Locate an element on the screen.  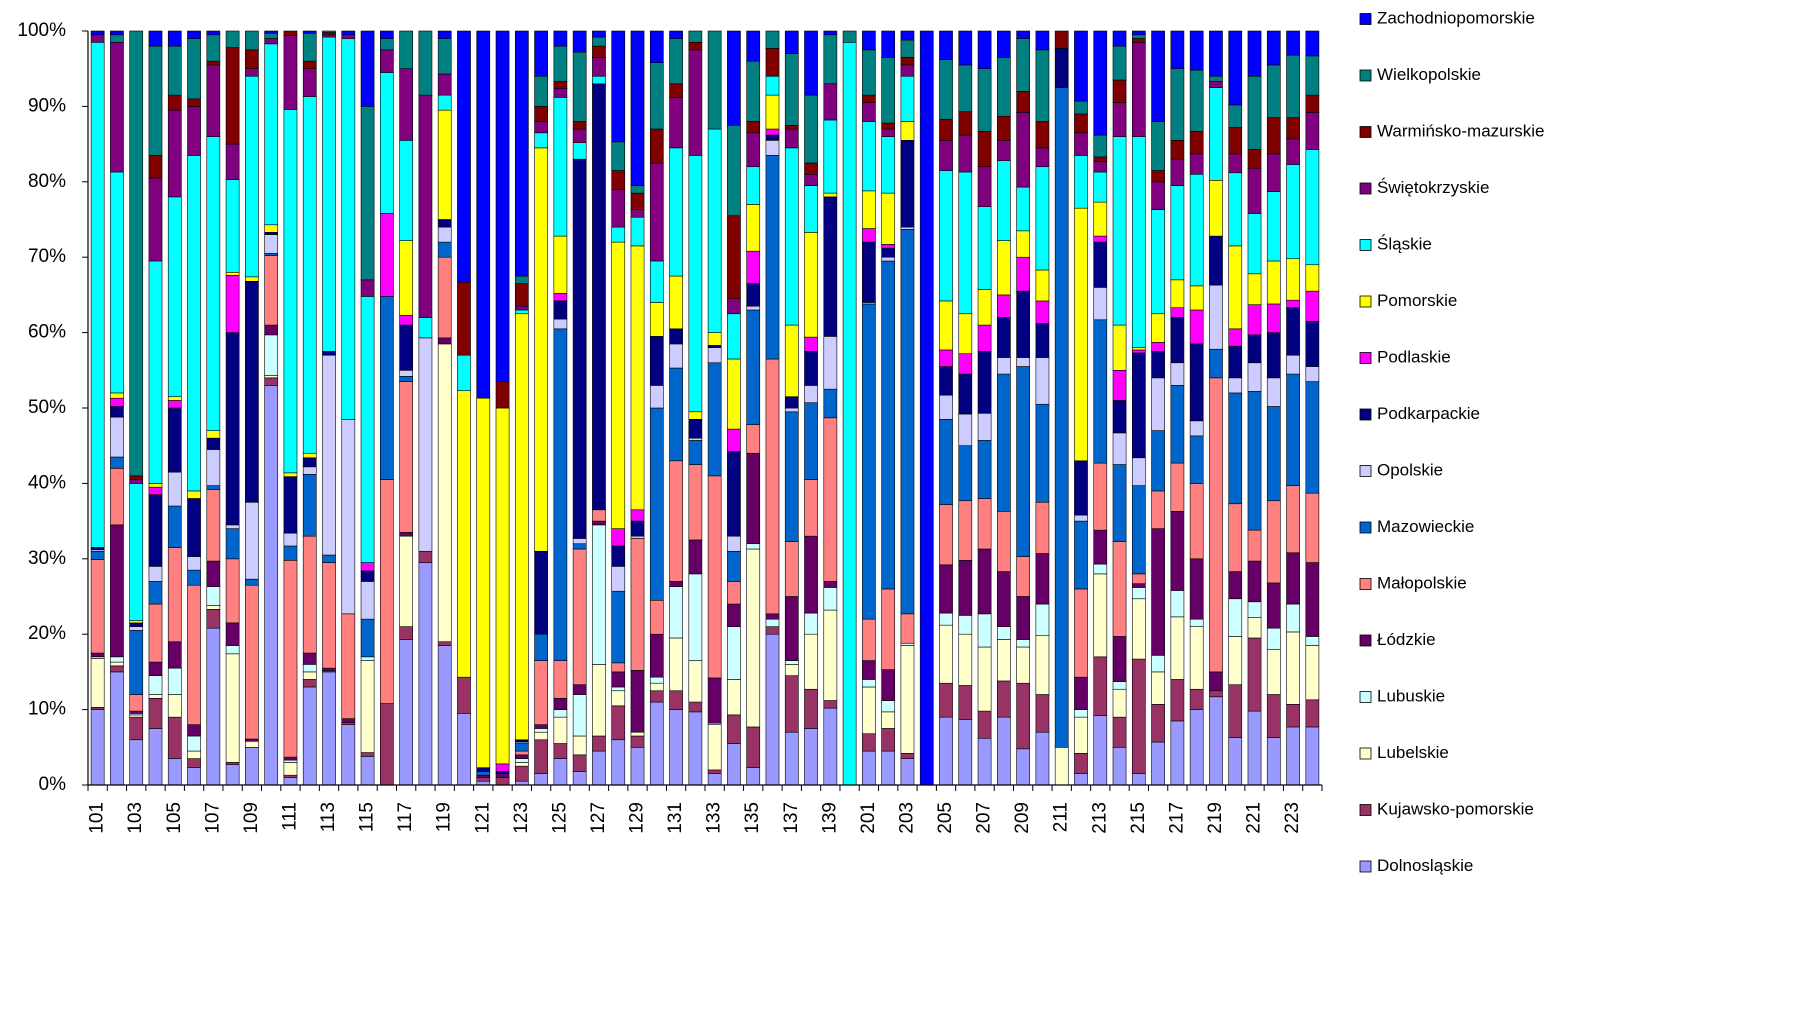
x-tick-label: 133 is located at coordinates (714, 818).